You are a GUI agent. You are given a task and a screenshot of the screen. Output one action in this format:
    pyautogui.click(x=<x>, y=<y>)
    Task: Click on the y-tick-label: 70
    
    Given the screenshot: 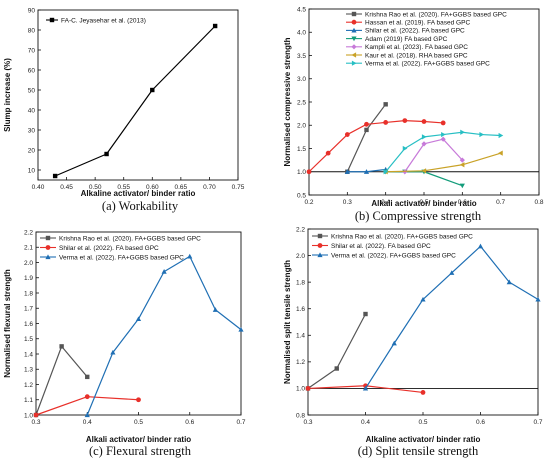 What is the action you would take?
    pyautogui.click(x=32, y=50)
    